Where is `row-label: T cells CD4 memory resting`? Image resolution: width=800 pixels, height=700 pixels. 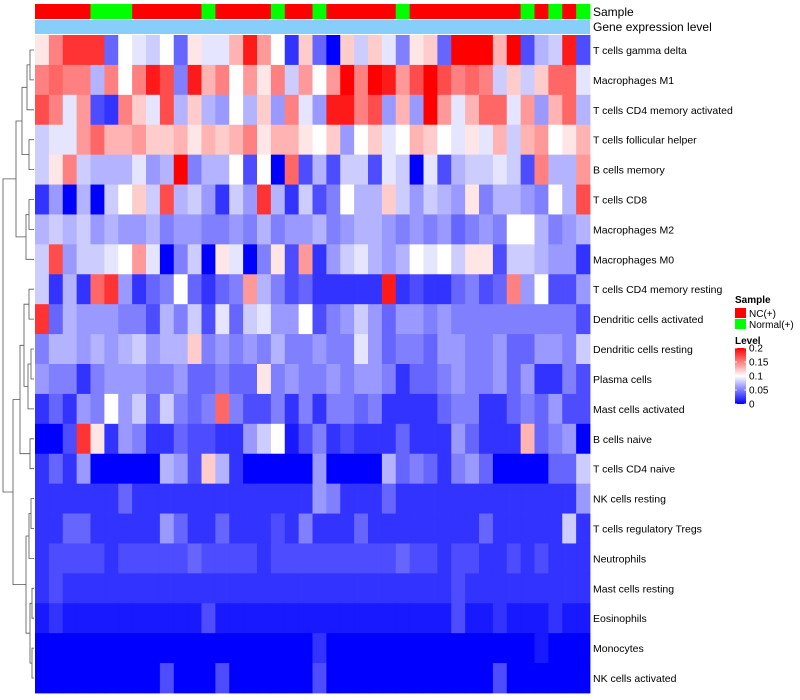 row-label: T cells CD4 memory resting is located at coordinates (657, 290).